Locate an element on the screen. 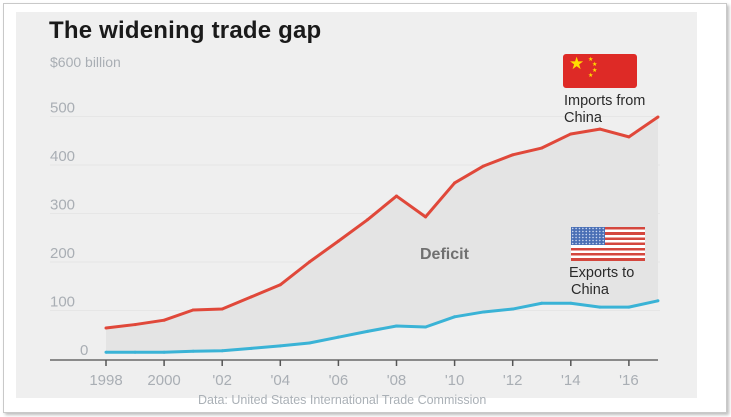  deficit-label: Deficit is located at coordinates (444, 254).